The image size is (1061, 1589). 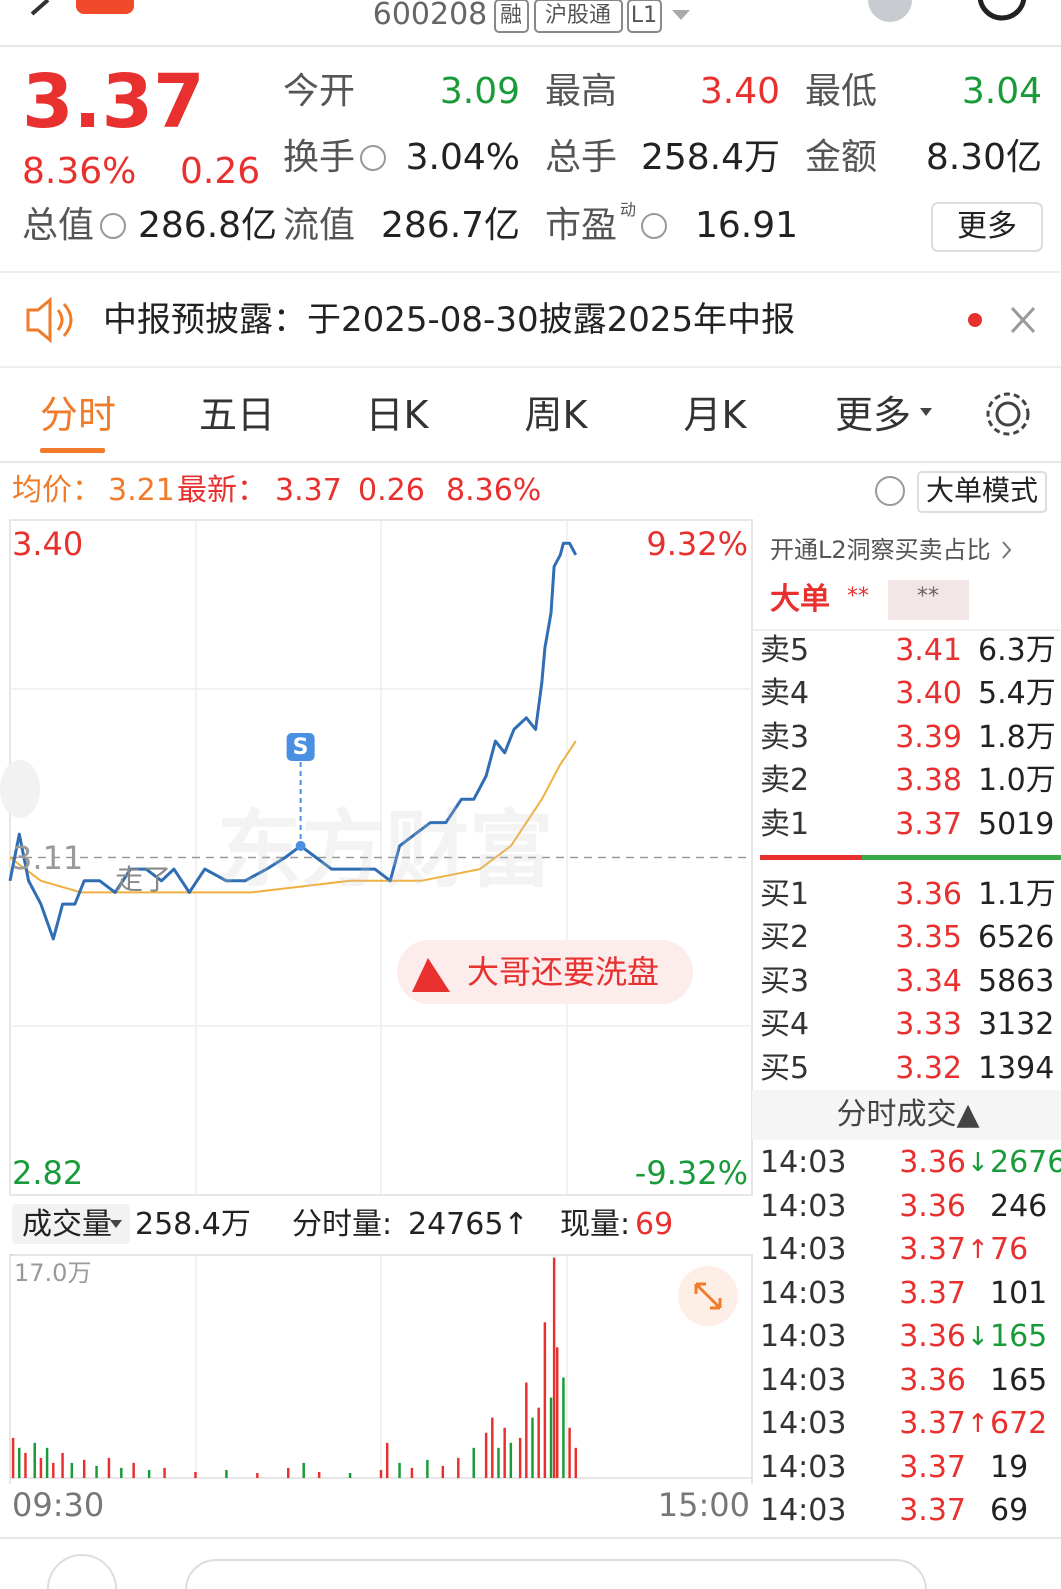 What do you see at coordinates (494, 490) in the screenshot?
I see `info-pct: 8.36%` at bounding box center [494, 490].